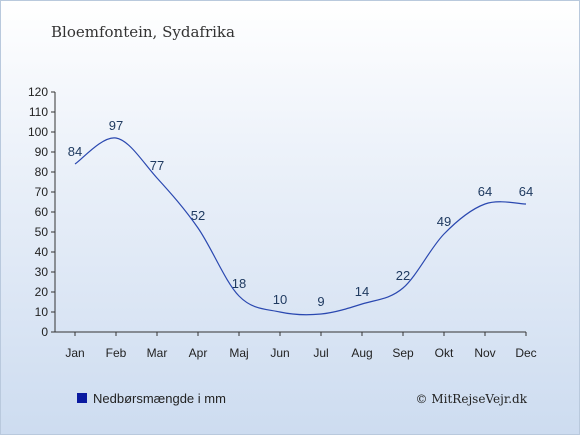 The width and height of the screenshot is (580, 435). I want to click on legend-label: Nedbørsmængde i mm, so click(159, 398).